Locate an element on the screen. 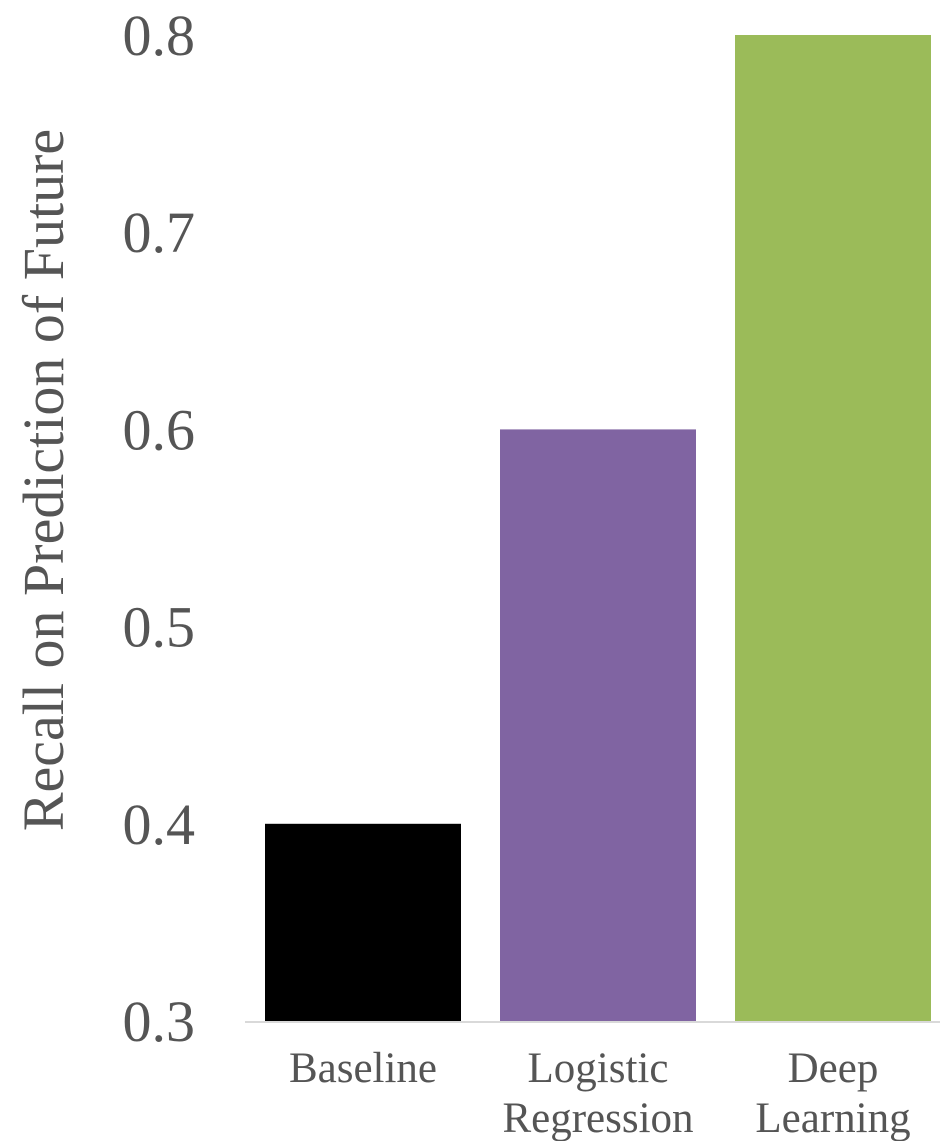 This screenshot has height=1141, width=940. y-axis-title-group: Recall on Prediction of Future is located at coordinates (43, 480).